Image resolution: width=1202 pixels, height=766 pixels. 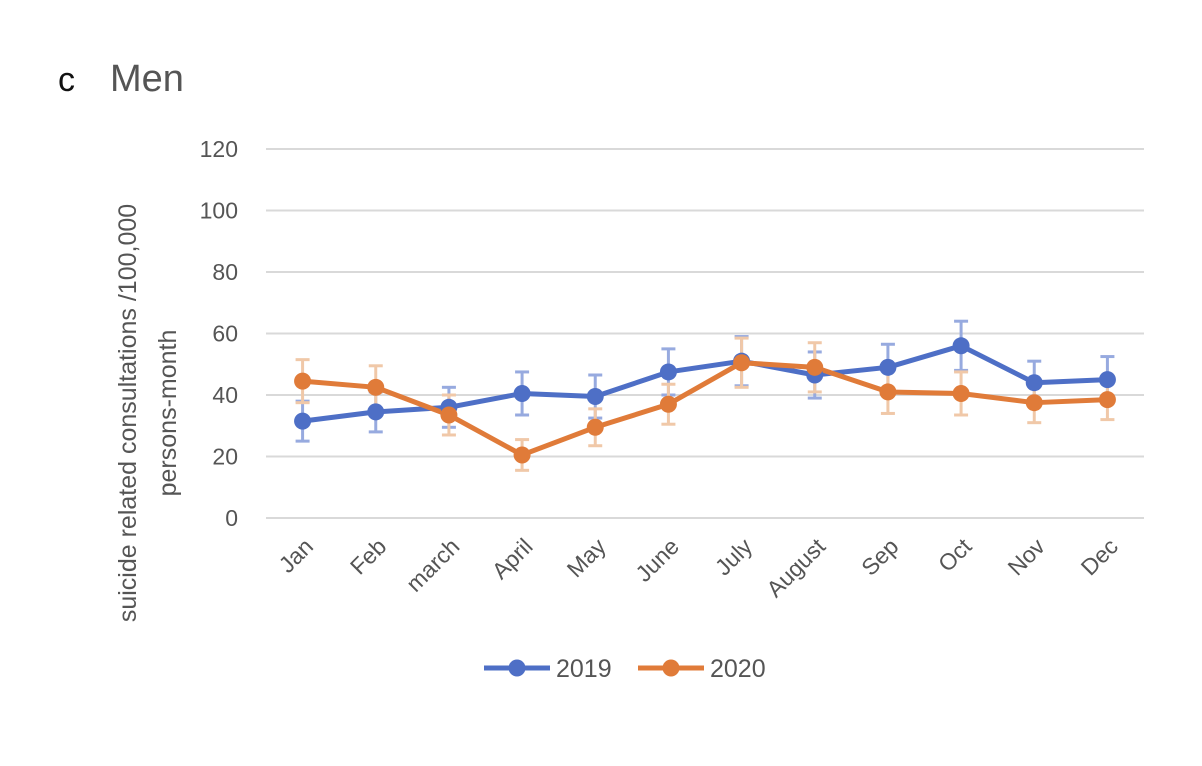 What do you see at coordinates (657, 560) in the screenshot?
I see `x-tick-label: June` at bounding box center [657, 560].